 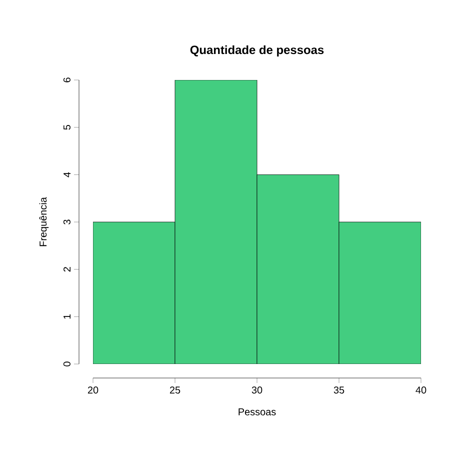 I want to click on y-tick-label: 4, so click(x=67, y=175).